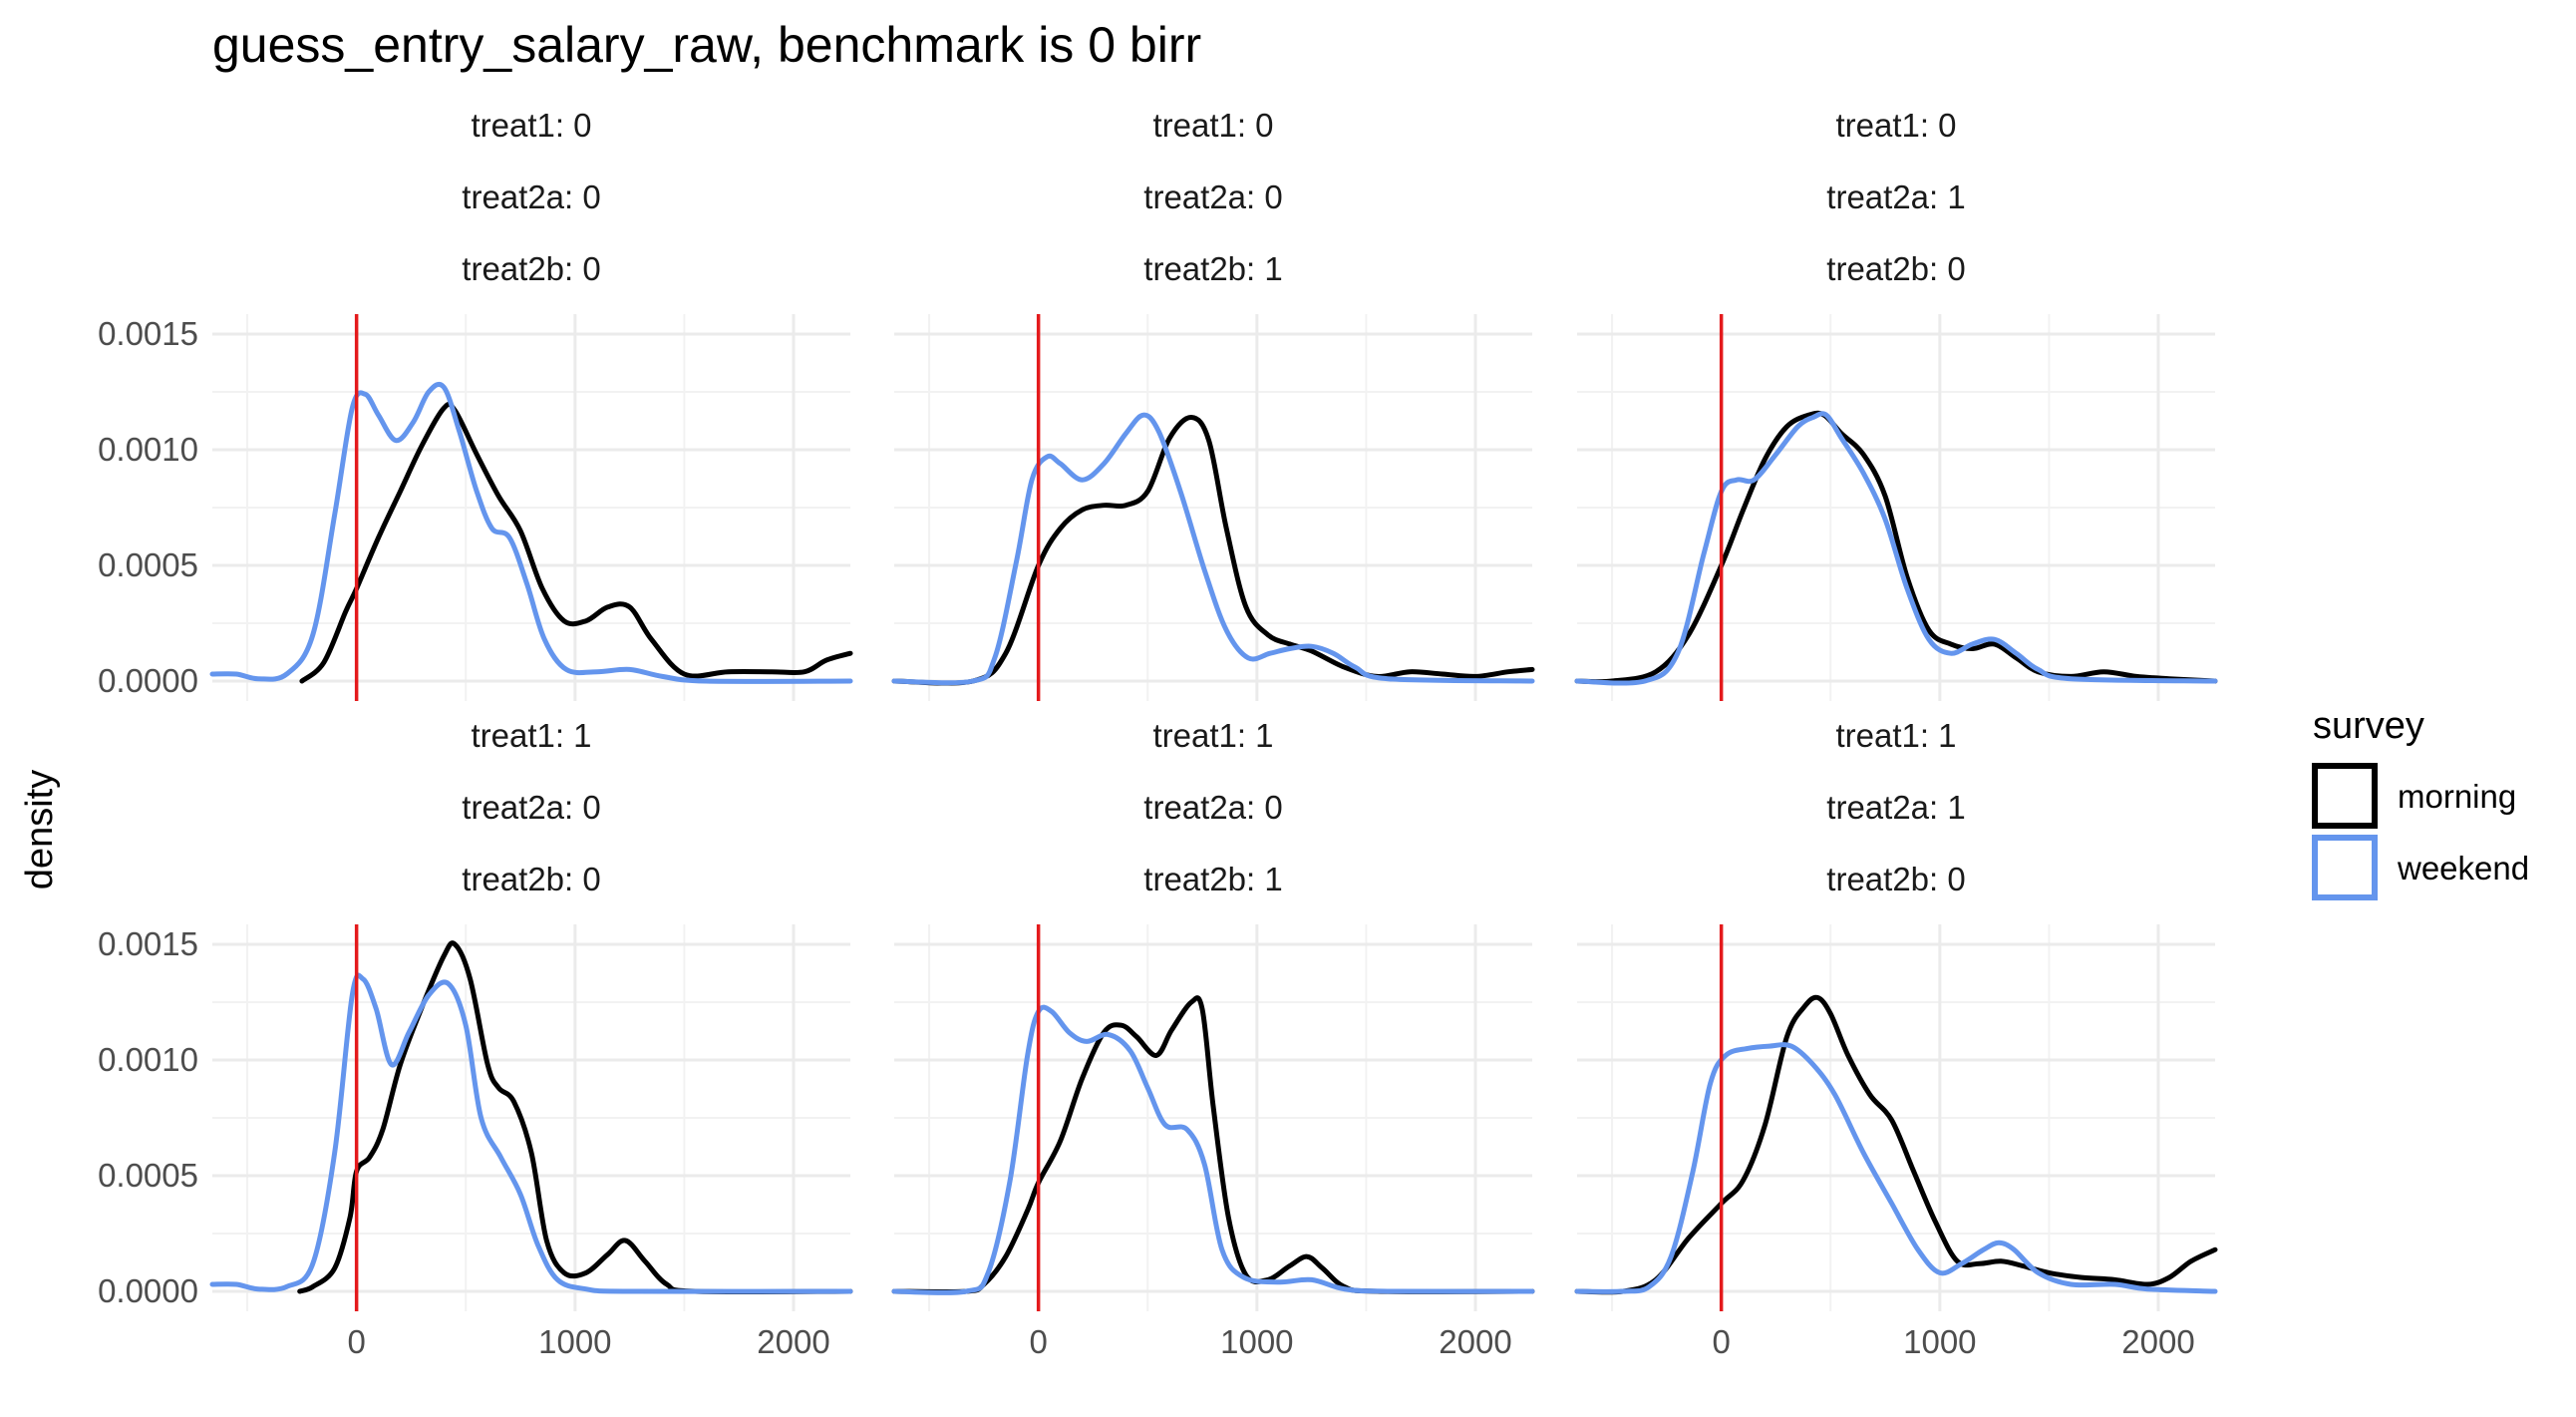 This screenshot has height=1417, width=2576. Describe the element at coordinates (2463, 868) in the screenshot. I see `legend-label-weekend: weekend` at that location.